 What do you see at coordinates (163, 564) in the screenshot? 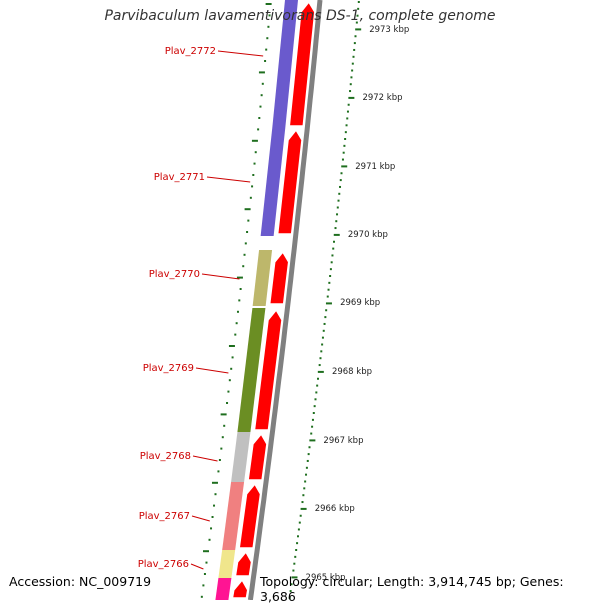
I see `gene-label: Plav_2766` at bounding box center [163, 564].